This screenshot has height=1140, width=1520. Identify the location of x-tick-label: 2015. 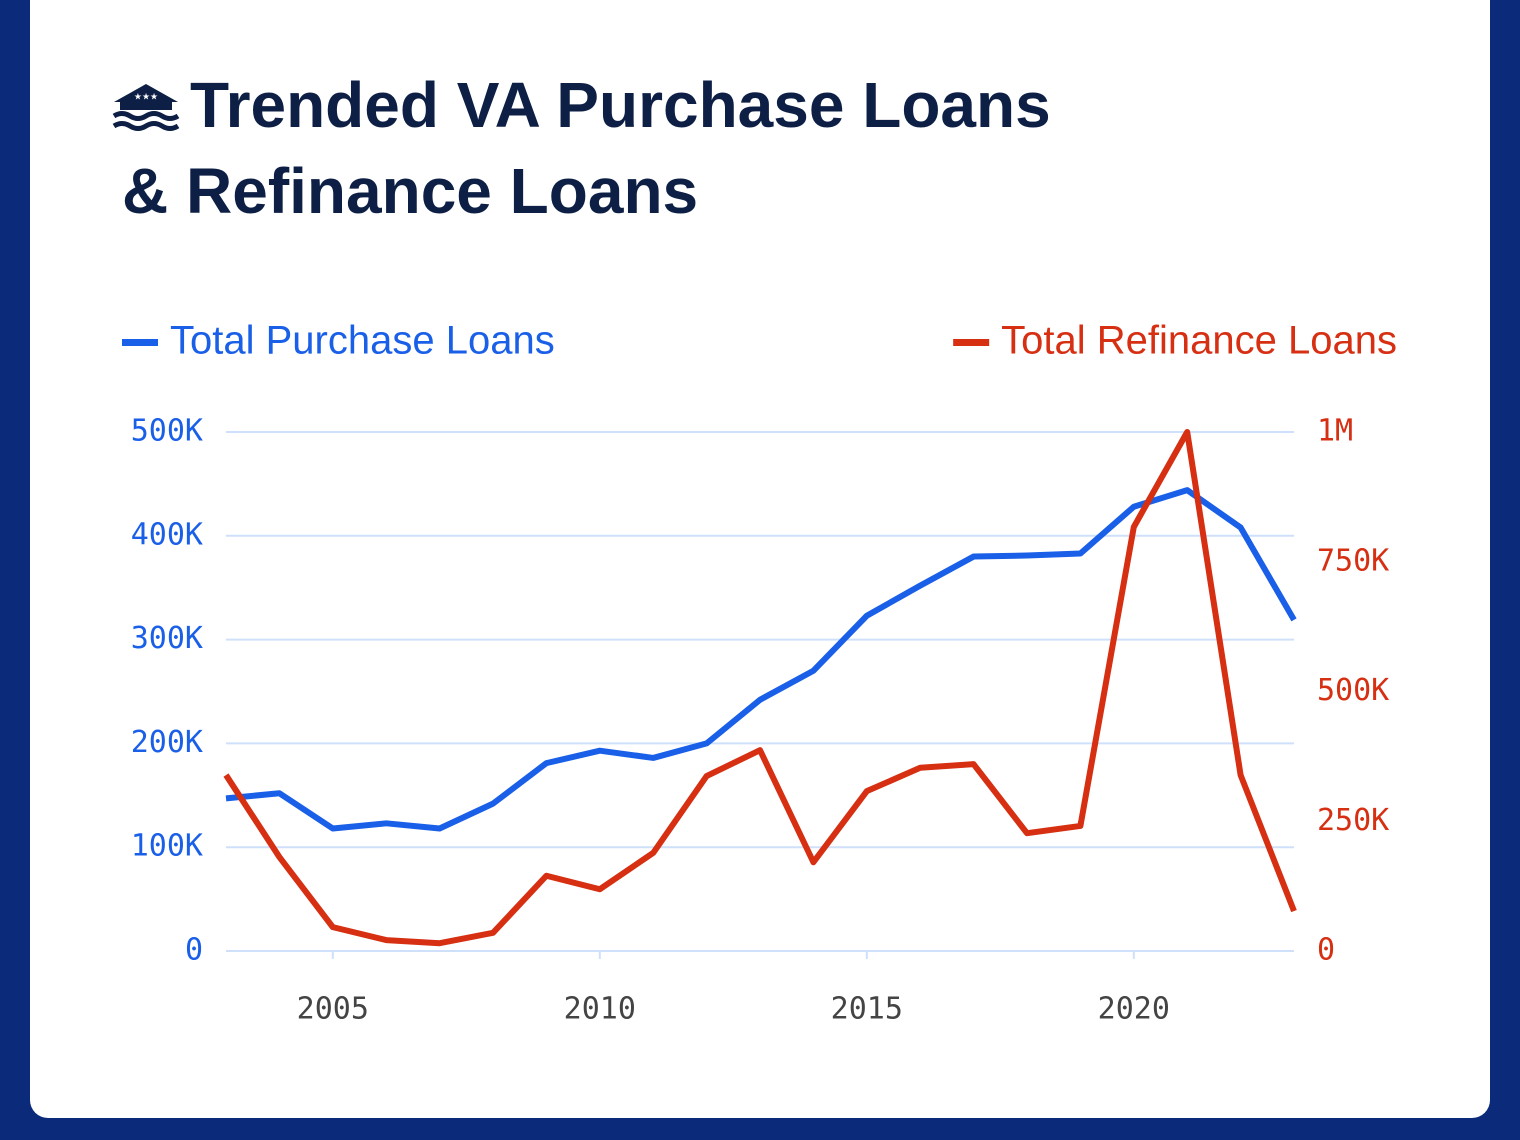
(867, 1009).